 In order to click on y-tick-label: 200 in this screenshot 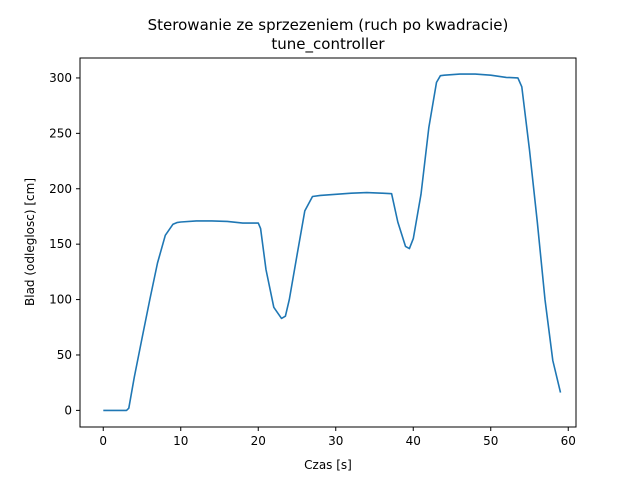, I will do `click(60, 189)`.